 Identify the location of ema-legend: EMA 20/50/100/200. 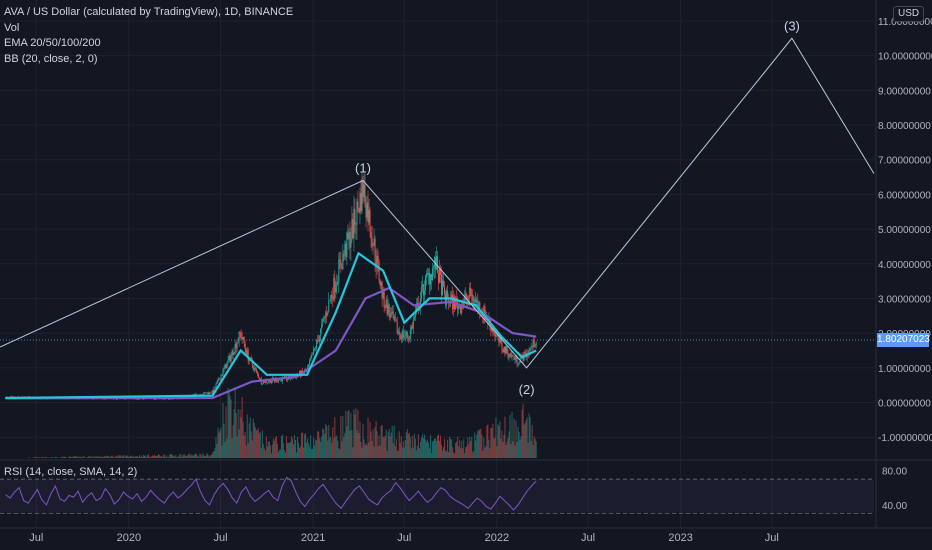
(52, 43).